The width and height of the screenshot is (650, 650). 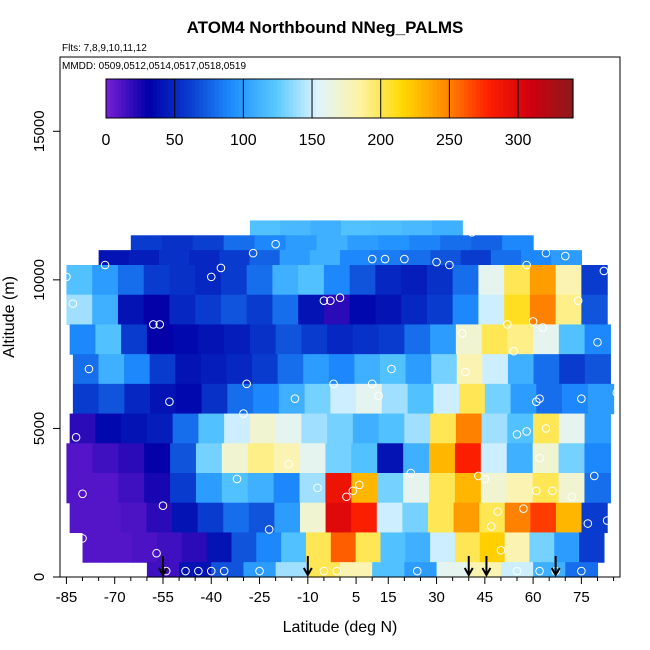 What do you see at coordinates (260, 597) in the screenshot?
I see `x-tick-label: -25` at bounding box center [260, 597].